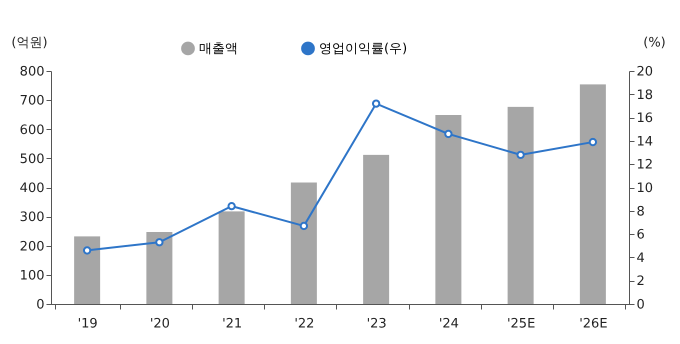 This screenshot has height=344, width=680. Describe the element at coordinates (645, 118) in the screenshot. I see `y2-tick-label: 16` at that location.